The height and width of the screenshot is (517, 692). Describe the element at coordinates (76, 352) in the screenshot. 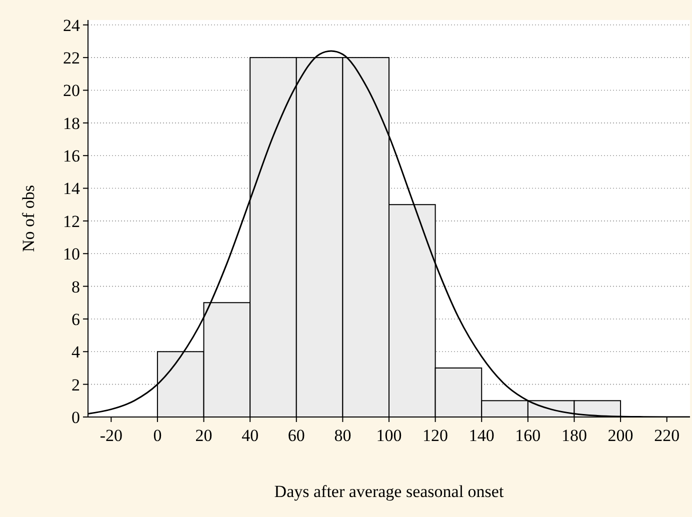

I see `y-tick-label: 4` at that location.